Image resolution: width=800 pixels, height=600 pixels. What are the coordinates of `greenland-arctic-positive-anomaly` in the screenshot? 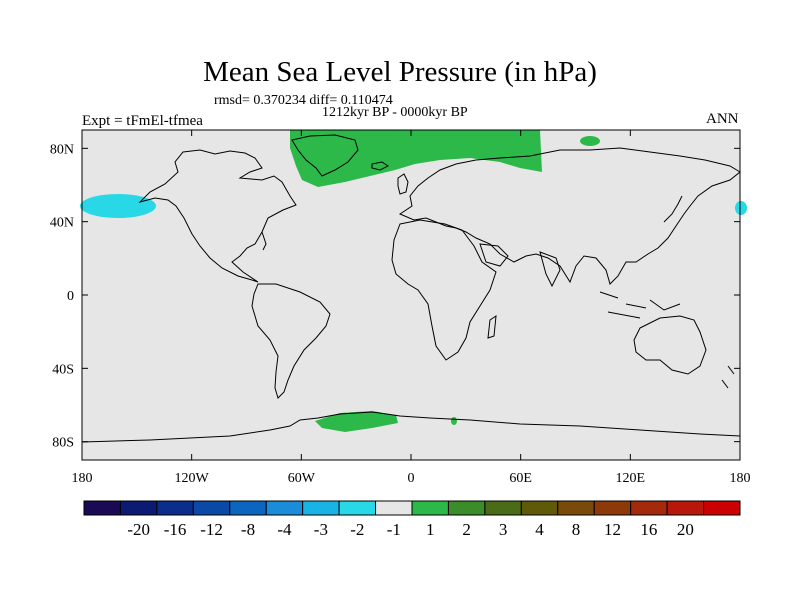 It's located at (416, 158).